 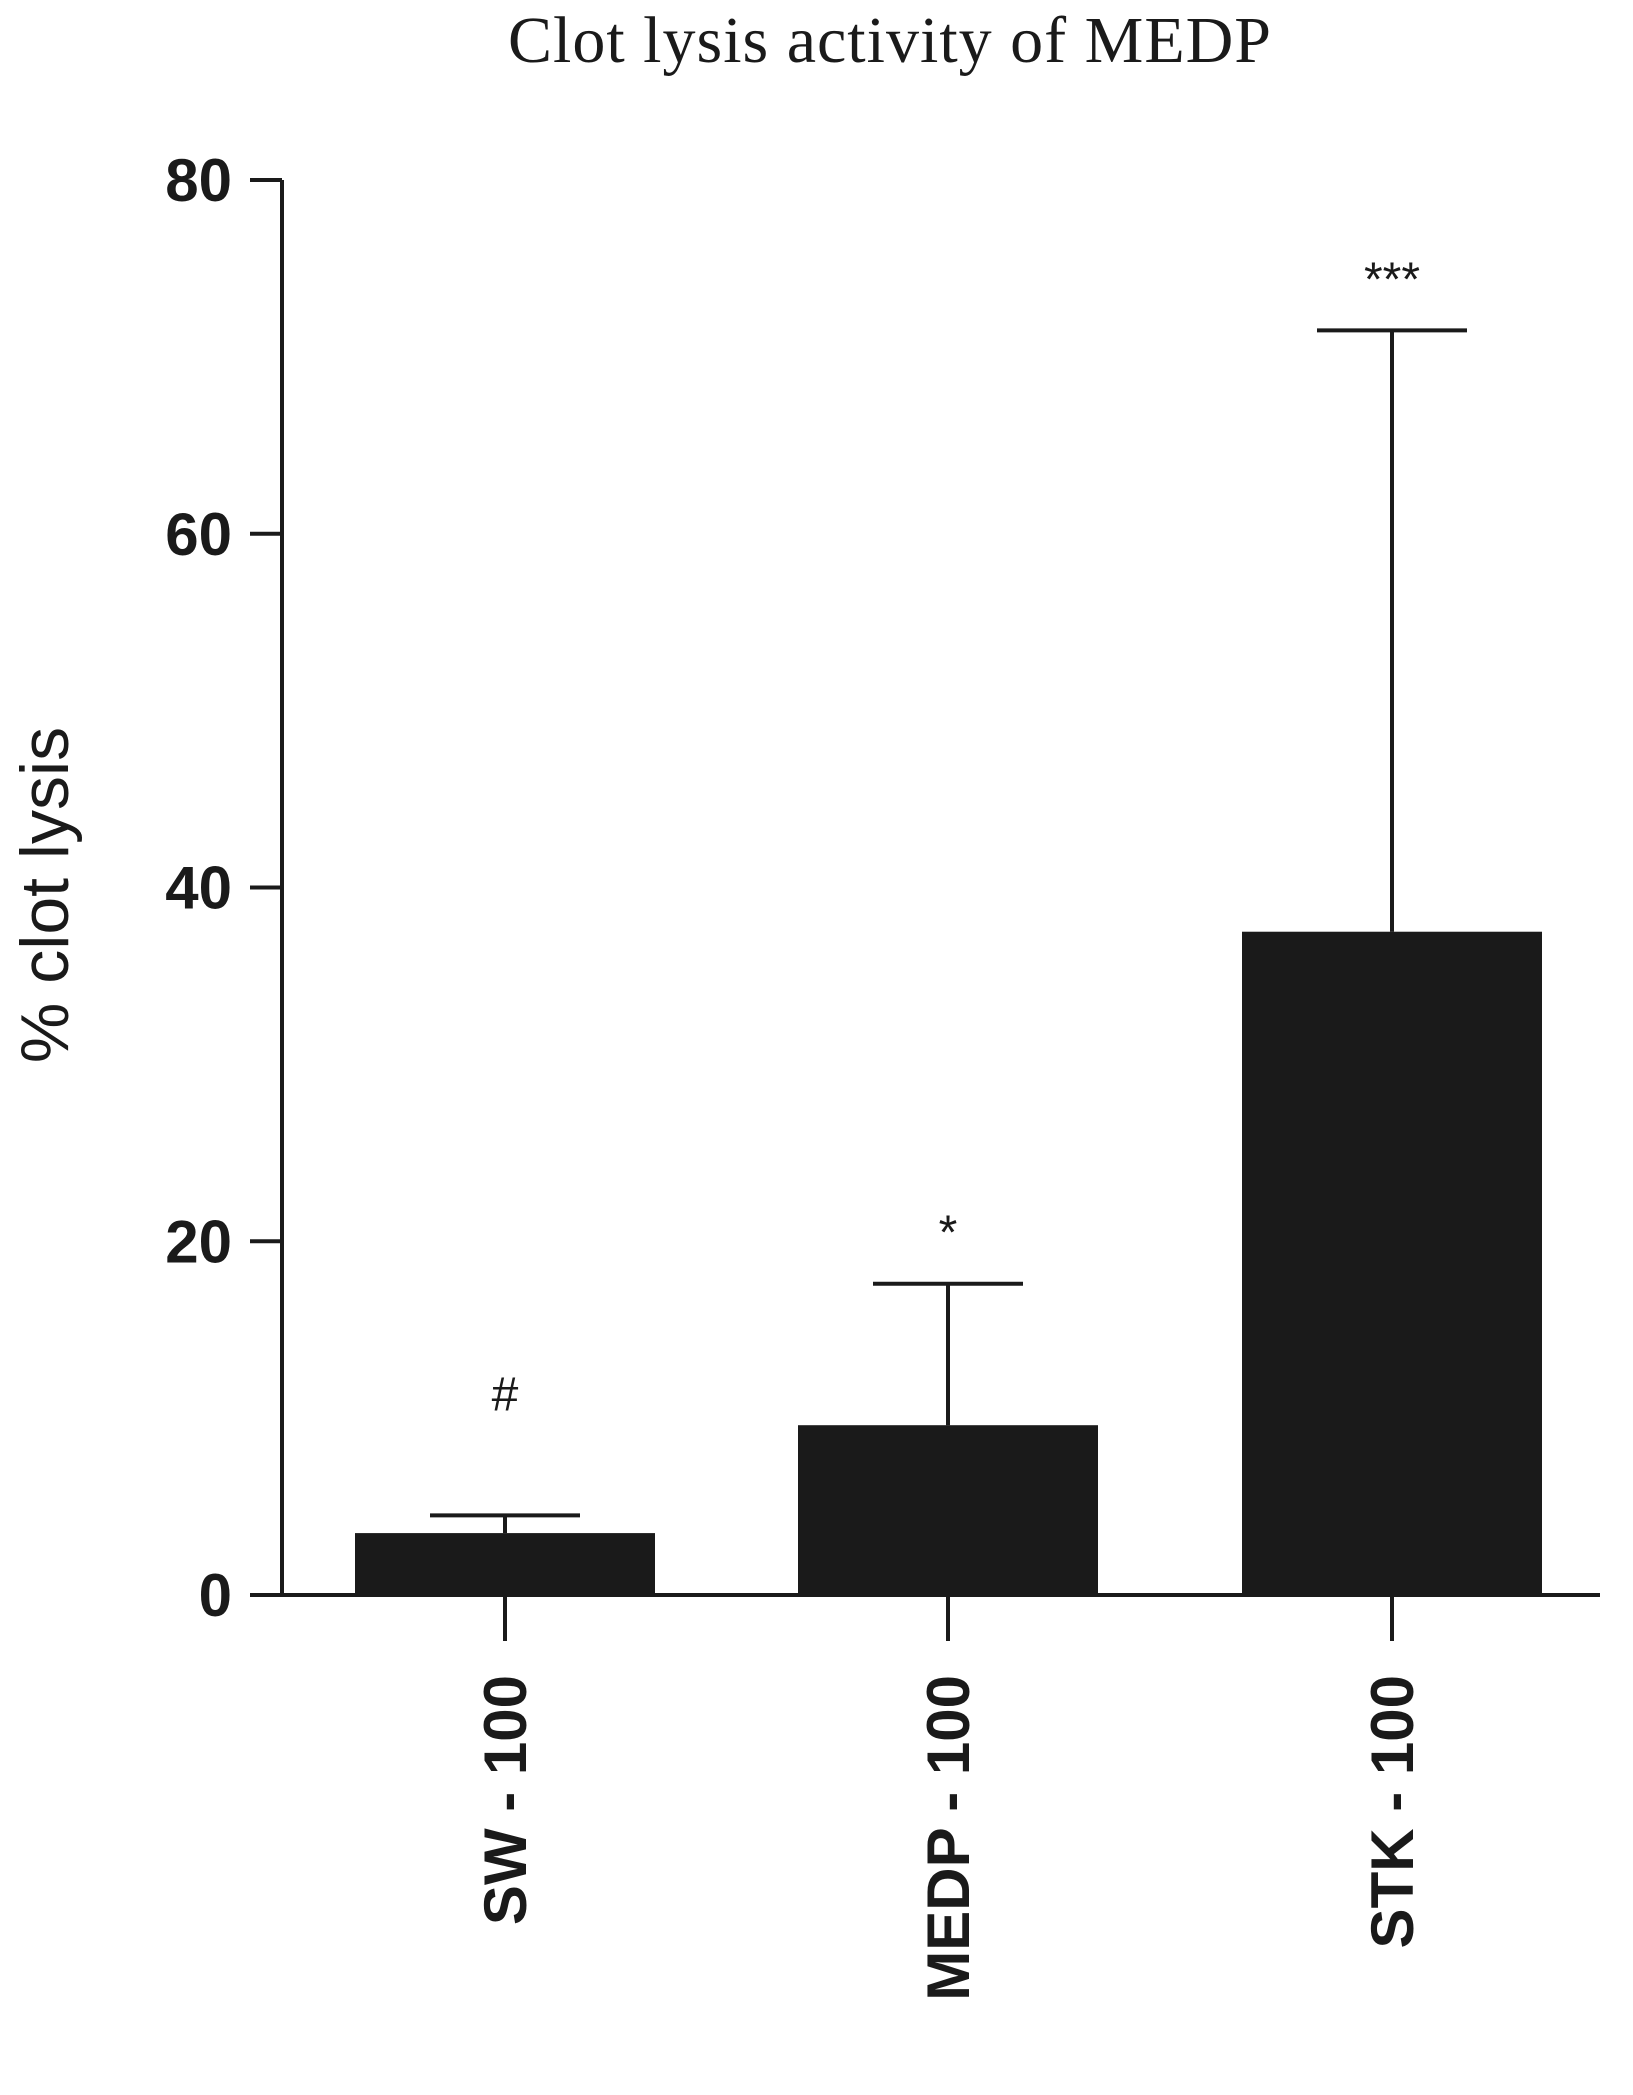 What do you see at coordinates (215, 1595) in the screenshot?
I see `y-tick-label: 0` at bounding box center [215, 1595].